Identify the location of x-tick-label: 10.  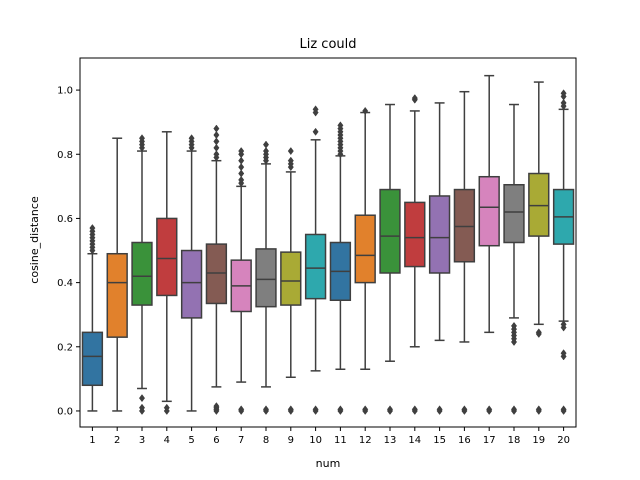
(315, 440).